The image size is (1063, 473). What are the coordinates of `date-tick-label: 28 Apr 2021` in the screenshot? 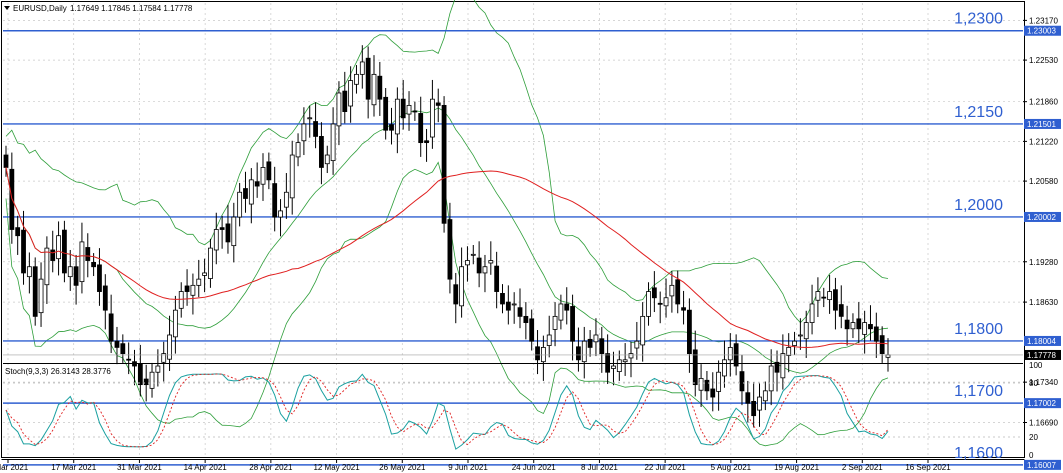 It's located at (271, 467).